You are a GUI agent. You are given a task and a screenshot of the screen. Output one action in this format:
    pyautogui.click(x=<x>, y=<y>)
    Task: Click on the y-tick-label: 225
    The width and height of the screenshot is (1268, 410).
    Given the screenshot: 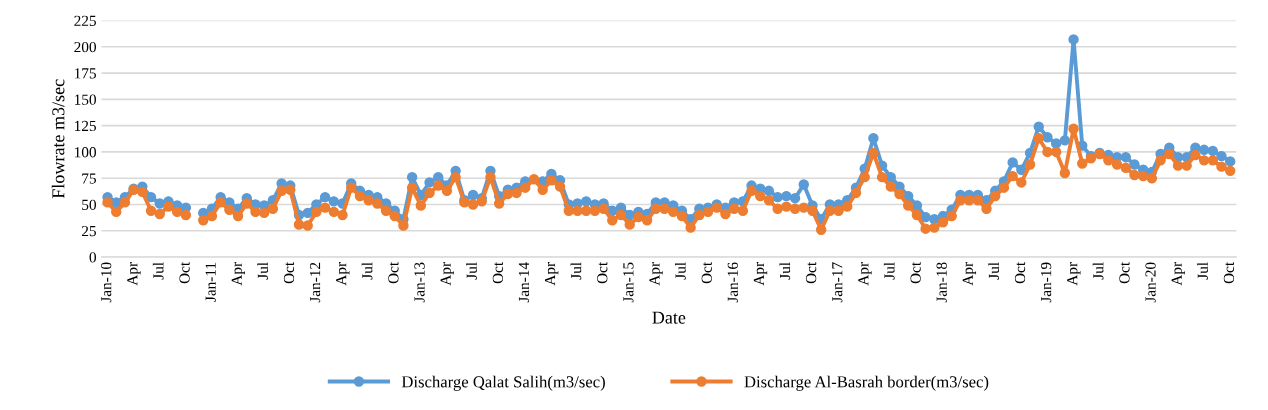 What is the action you would take?
    pyautogui.click(x=85, y=20)
    